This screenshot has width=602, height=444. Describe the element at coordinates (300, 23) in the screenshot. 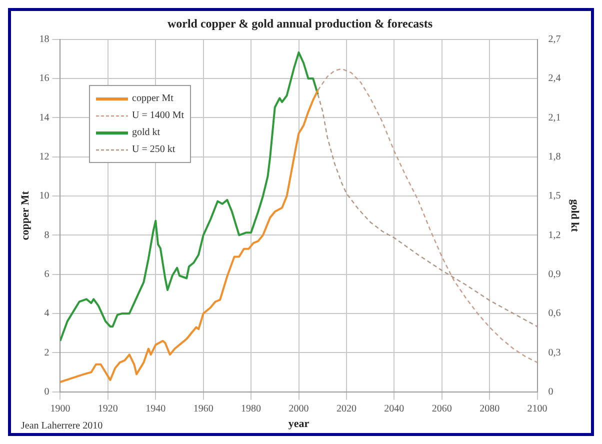

I see `chart-title: world copper & gold annual production & forecasts` at that location.